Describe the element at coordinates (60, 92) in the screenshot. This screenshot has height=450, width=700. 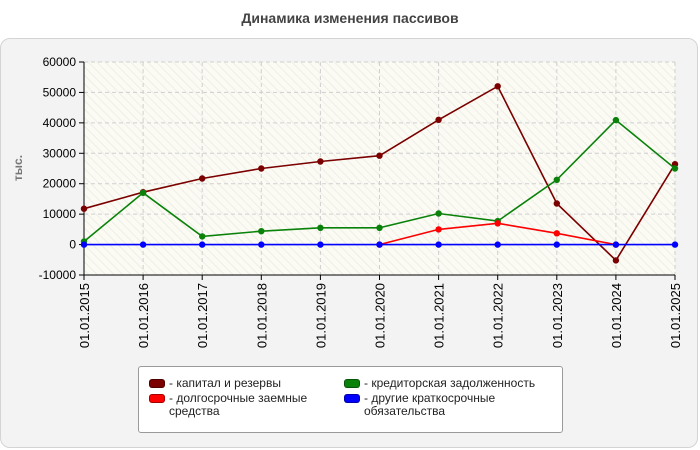
I see `y-tick-label: 50000` at that location.